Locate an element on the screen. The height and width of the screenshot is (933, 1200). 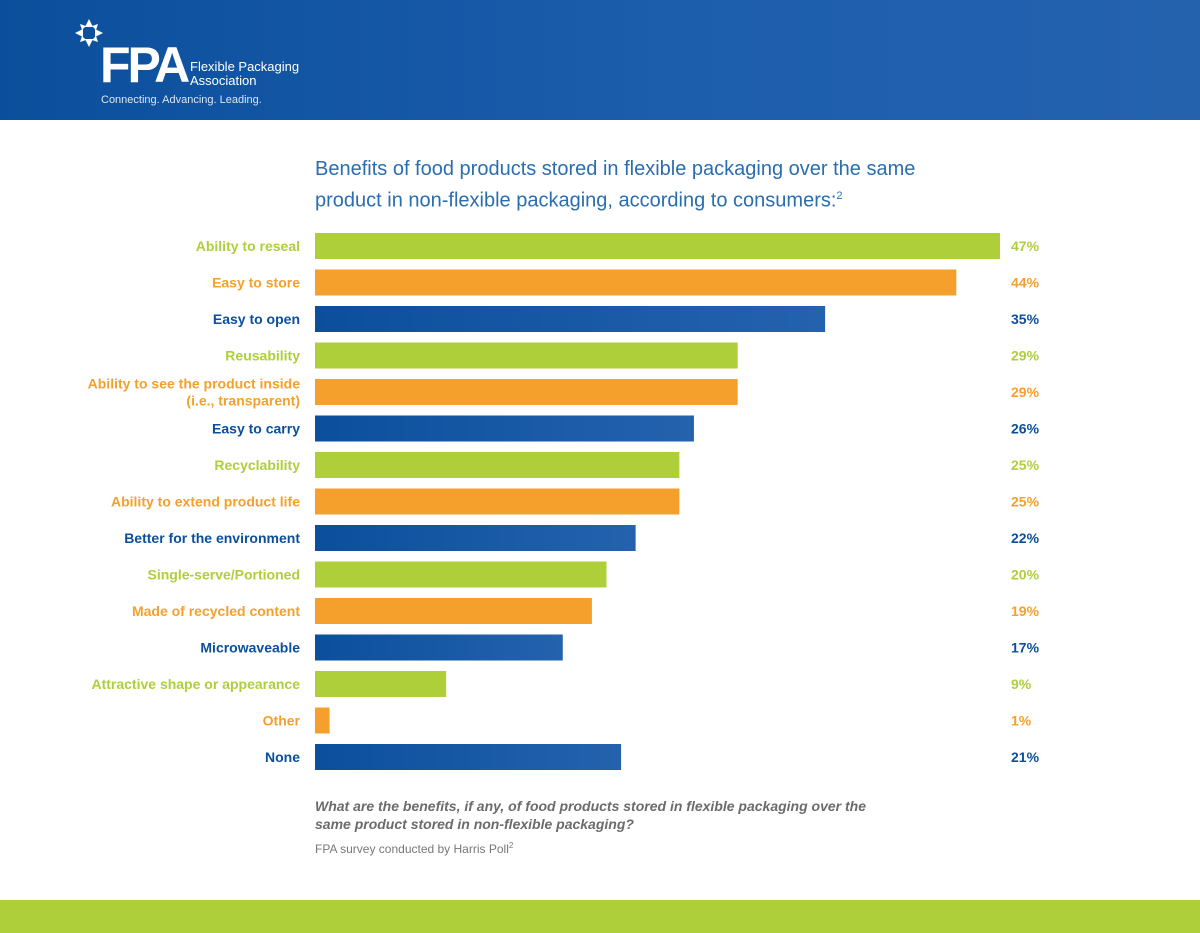
category-label: Recyclability is located at coordinates (257, 465).